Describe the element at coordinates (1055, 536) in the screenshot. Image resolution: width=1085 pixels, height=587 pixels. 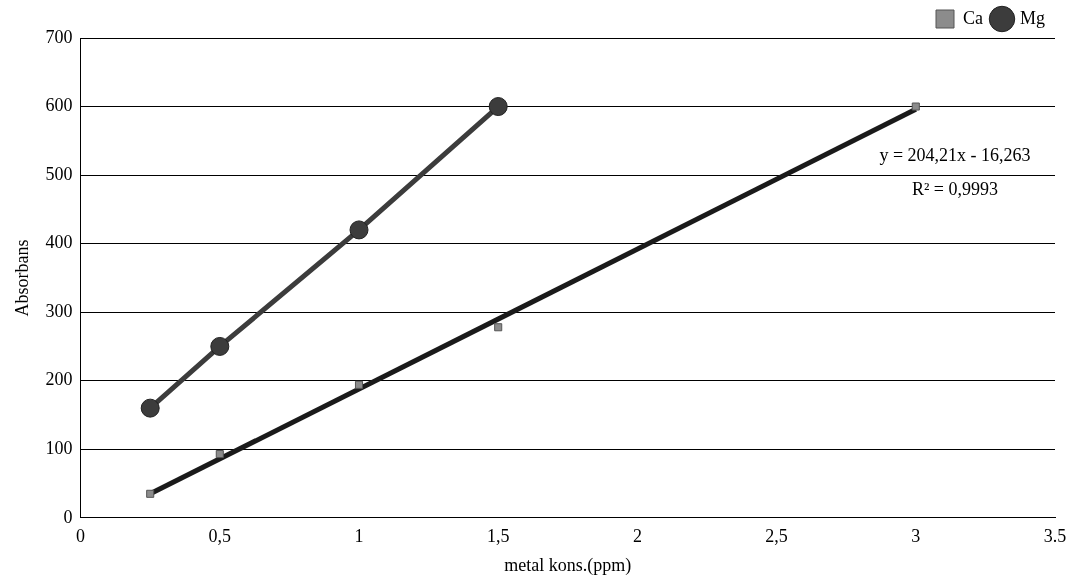
I see `x-tick-label: 3.5` at that location.